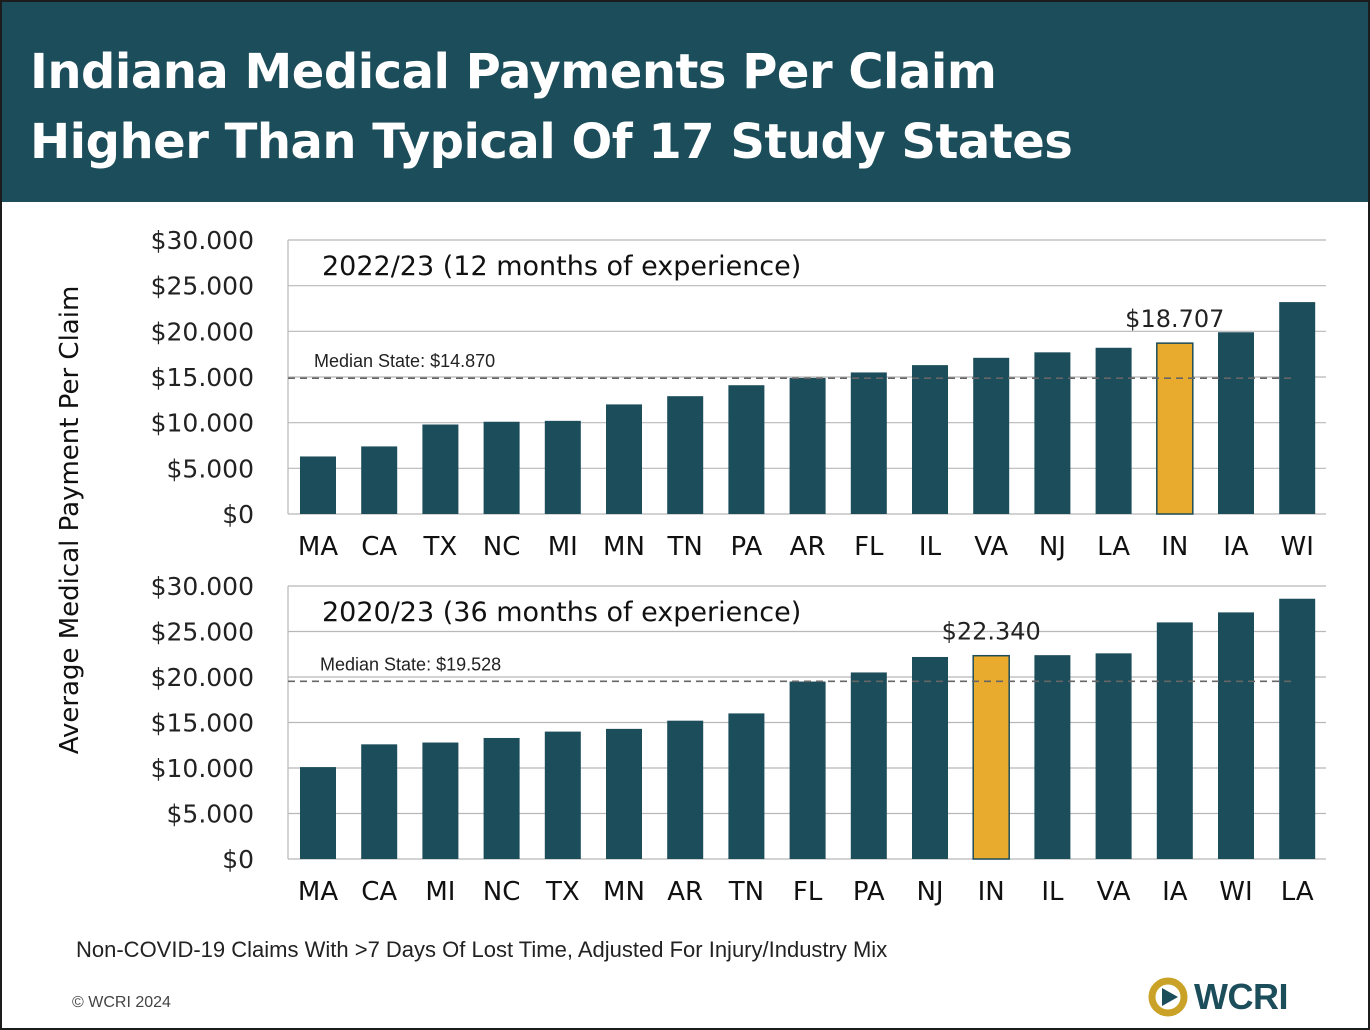  What do you see at coordinates (404, 361) in the screenshot?
I see `median-label: Median State: $14.870` at bounding box center [404, 361].